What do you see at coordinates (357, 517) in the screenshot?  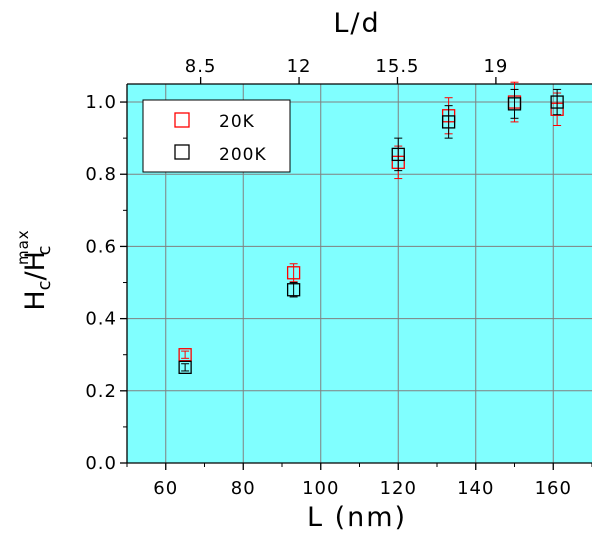 I see `x-axis-title: L (nm)` at bounding box center [357, 517].